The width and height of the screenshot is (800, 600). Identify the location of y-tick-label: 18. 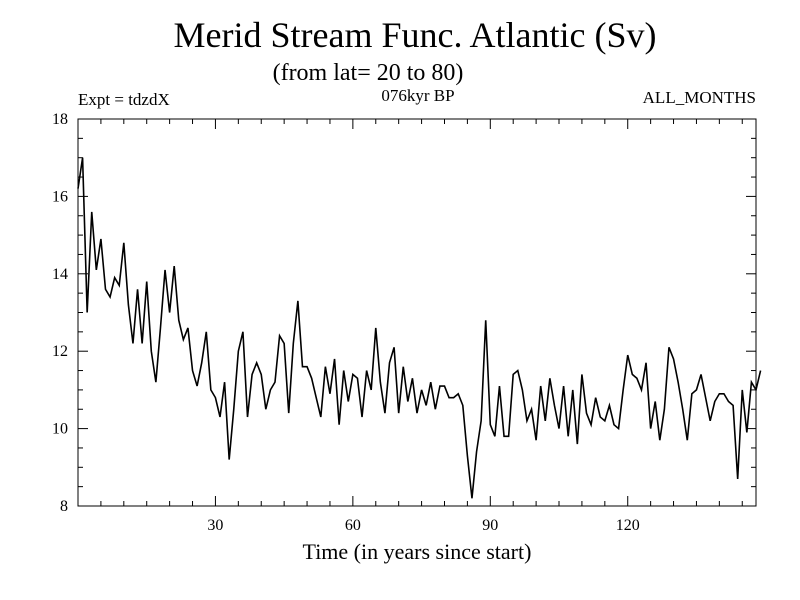
(60, 119).